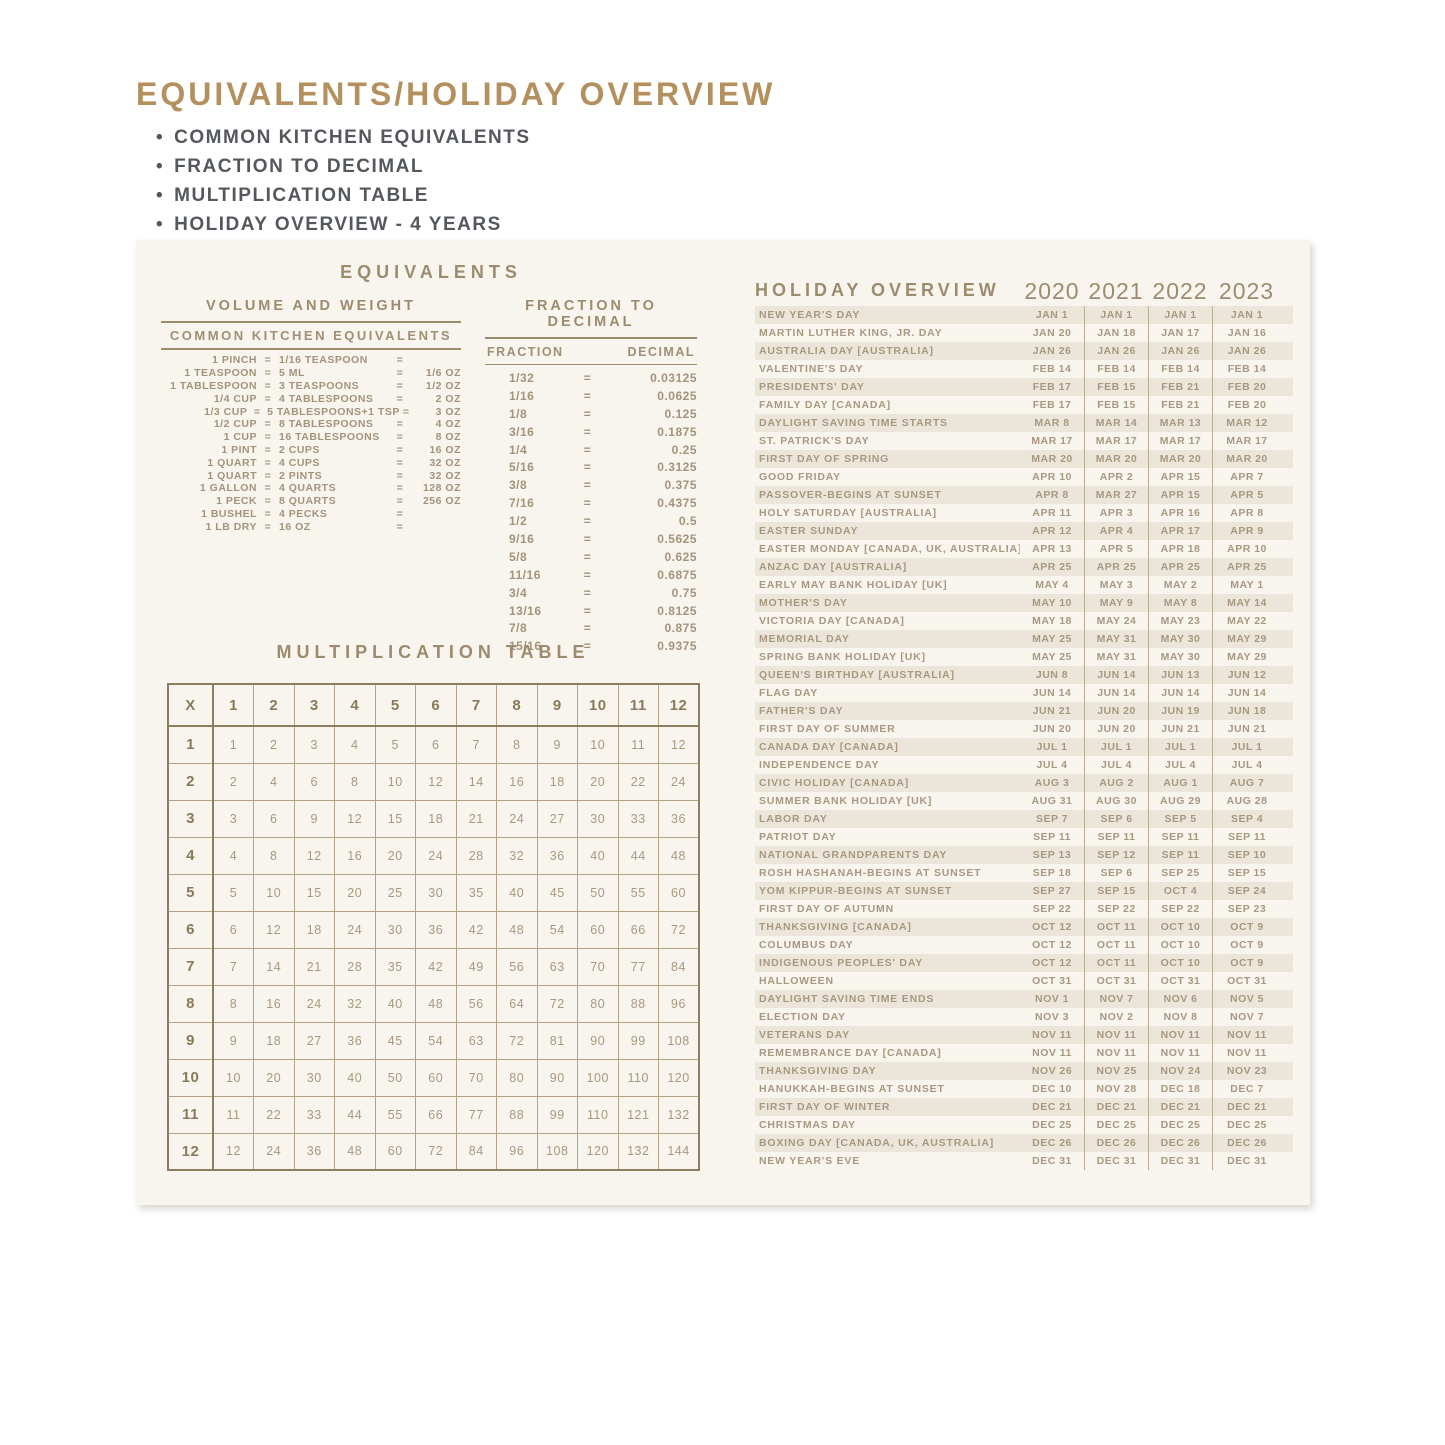 This screenshot has width=1445, height=1445. I want to click on multiplication-cell: 5, so click(233, 892).